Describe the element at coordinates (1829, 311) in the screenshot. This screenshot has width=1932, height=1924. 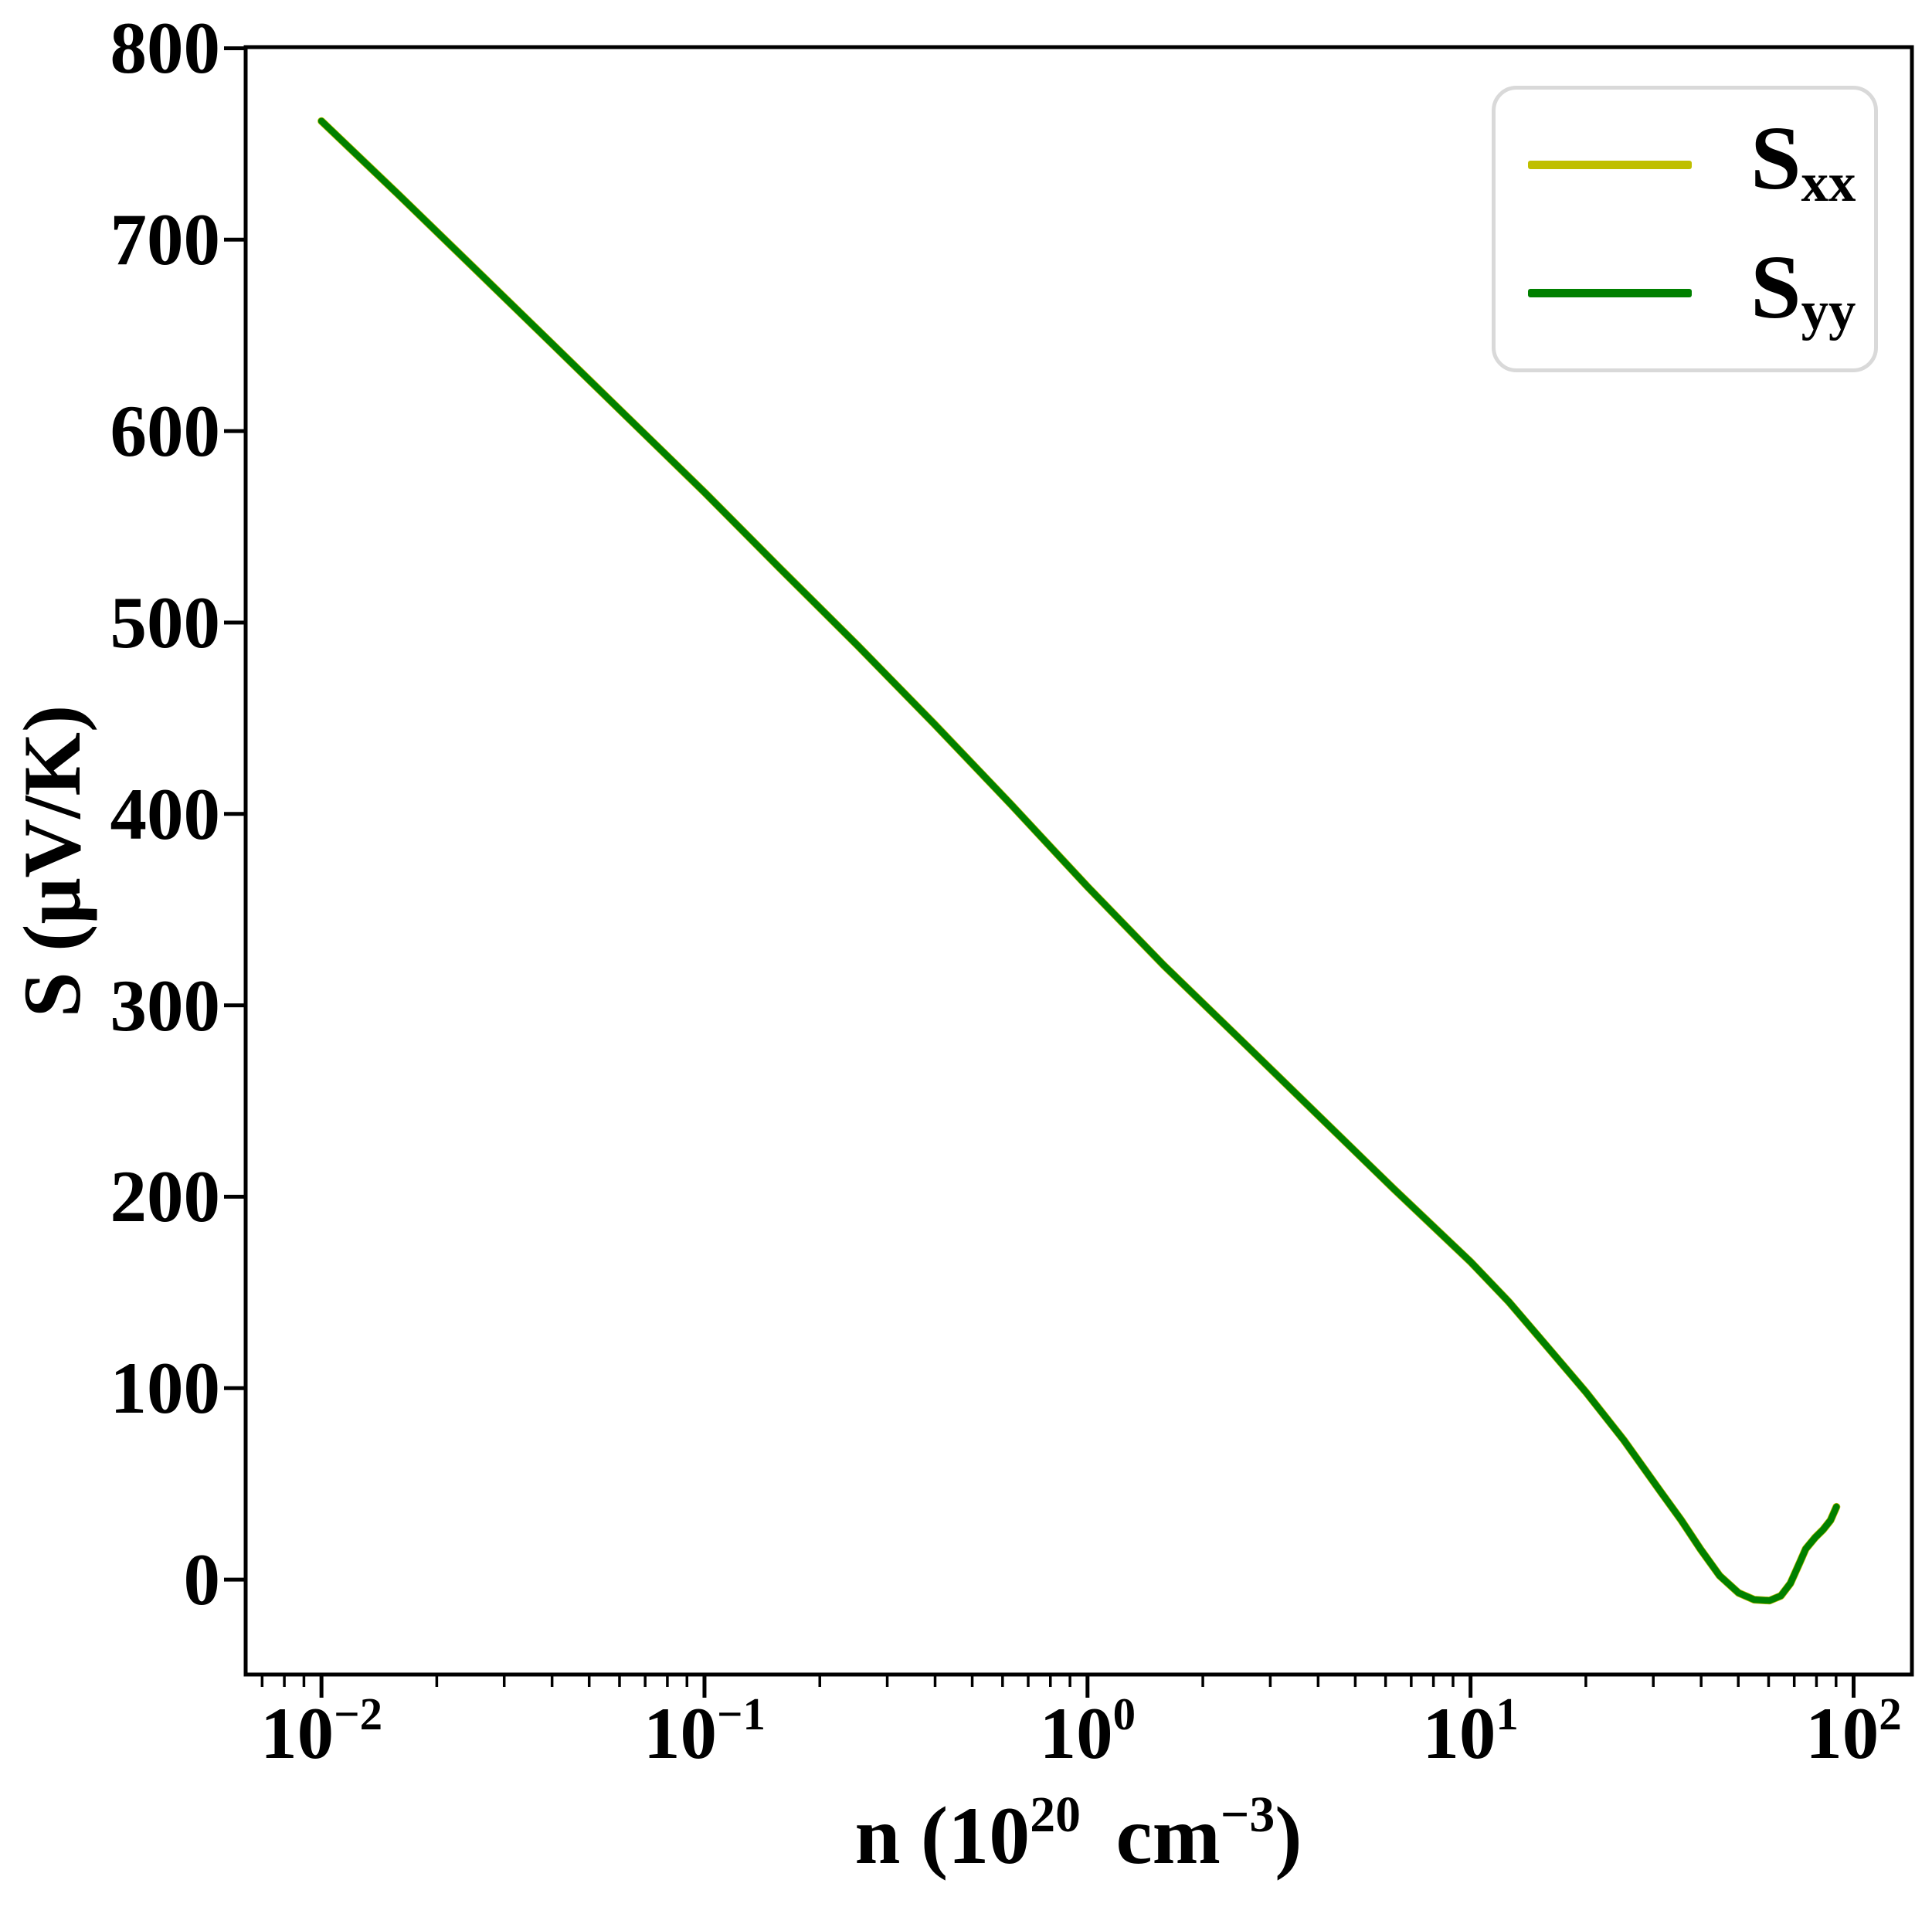
I see `legend-label-syy-sub: yy` at that location.